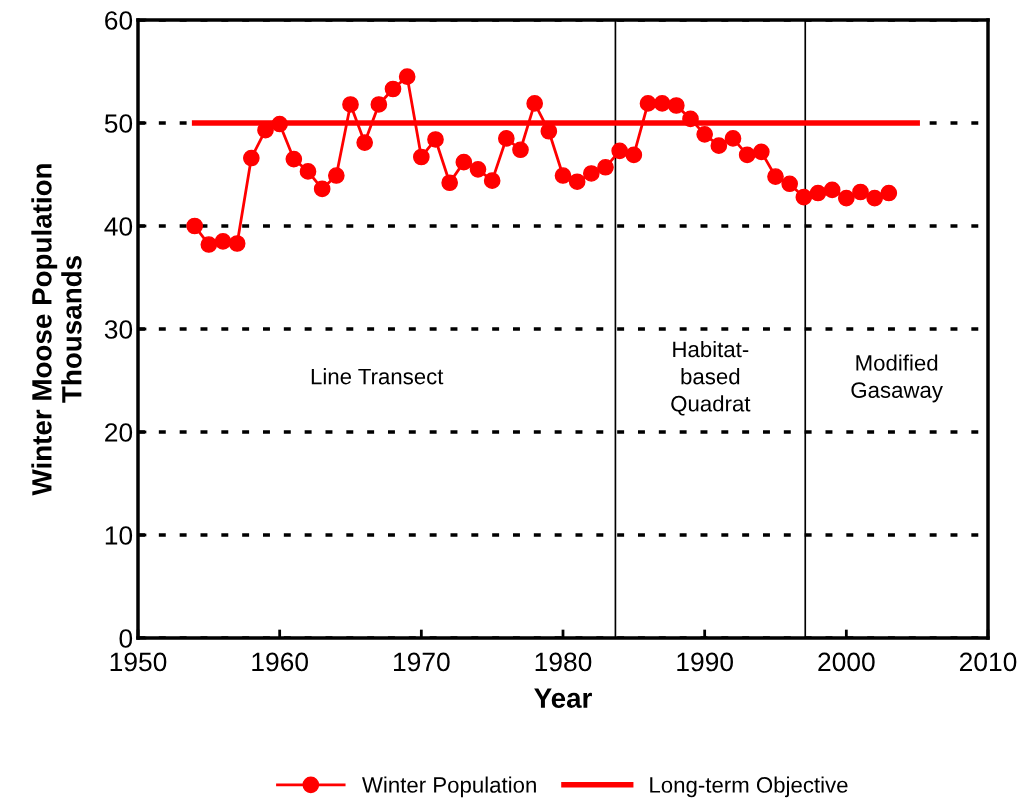 The width and height of the screenshot is (1032, 804). Describe the element at coordinates (705, 662) in the screenshot. I see `x-tick-label: 1990` at that location.